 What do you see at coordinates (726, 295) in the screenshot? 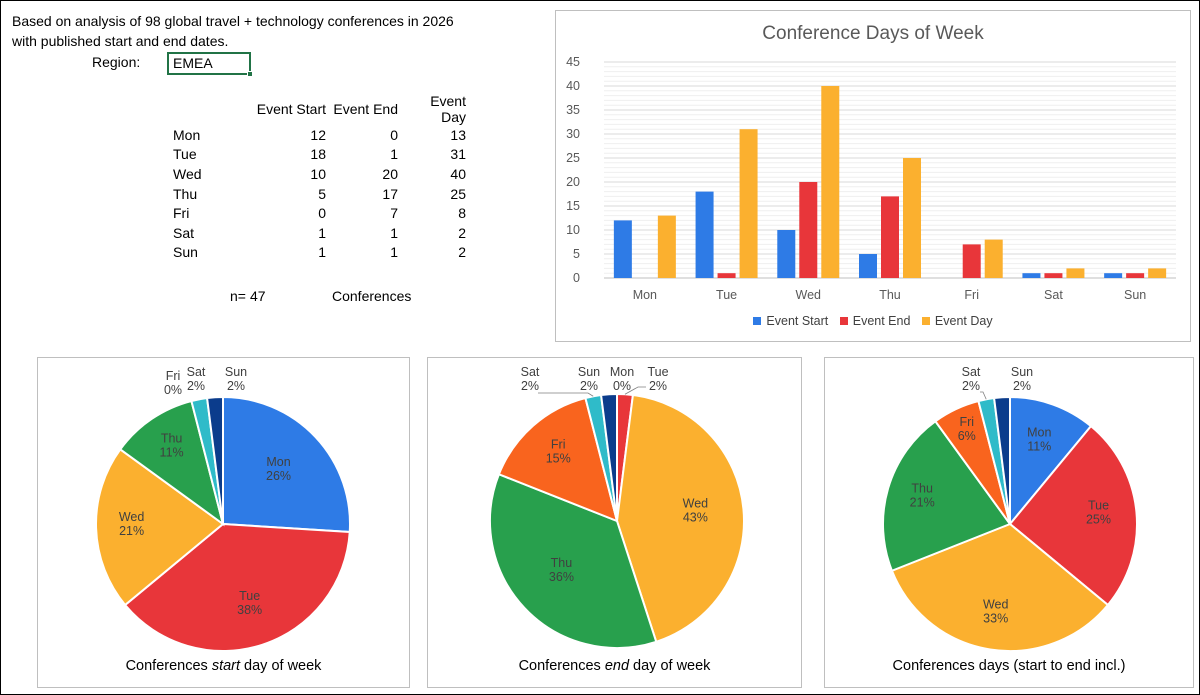
I see `x-tick-label: Tue` at bounding box center [726, 295].